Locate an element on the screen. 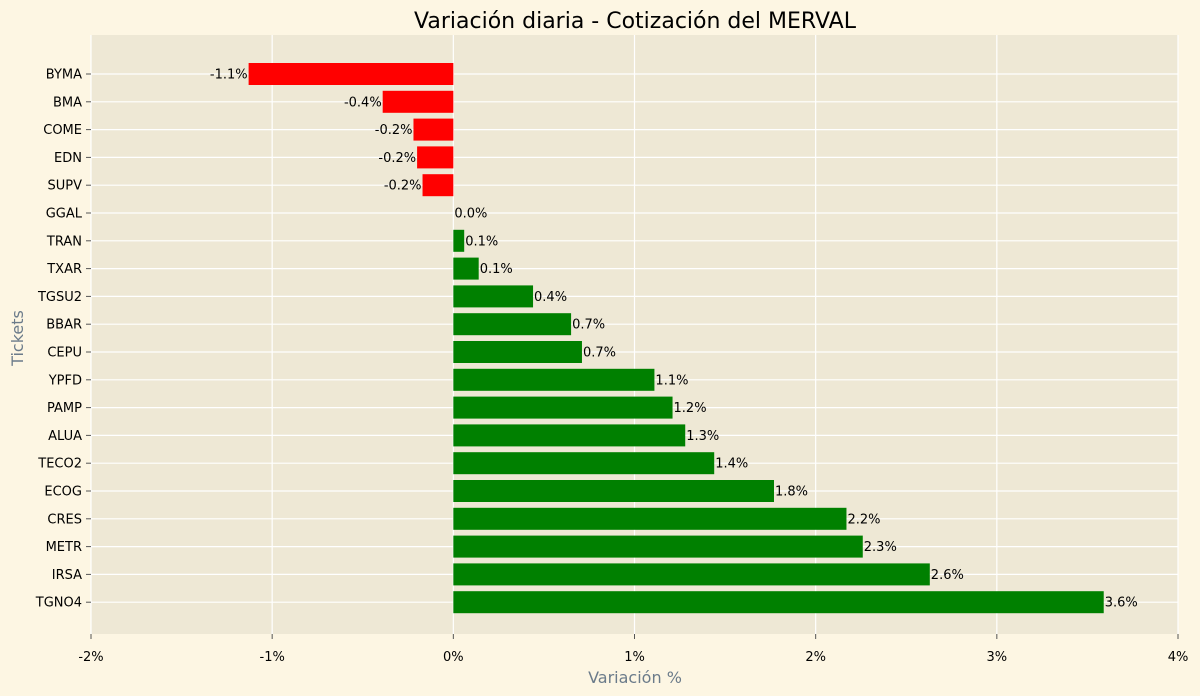 Image resolution: width=1200 pixels, height=696 pixels. bar-irsa is located at coordinates (691, 574).